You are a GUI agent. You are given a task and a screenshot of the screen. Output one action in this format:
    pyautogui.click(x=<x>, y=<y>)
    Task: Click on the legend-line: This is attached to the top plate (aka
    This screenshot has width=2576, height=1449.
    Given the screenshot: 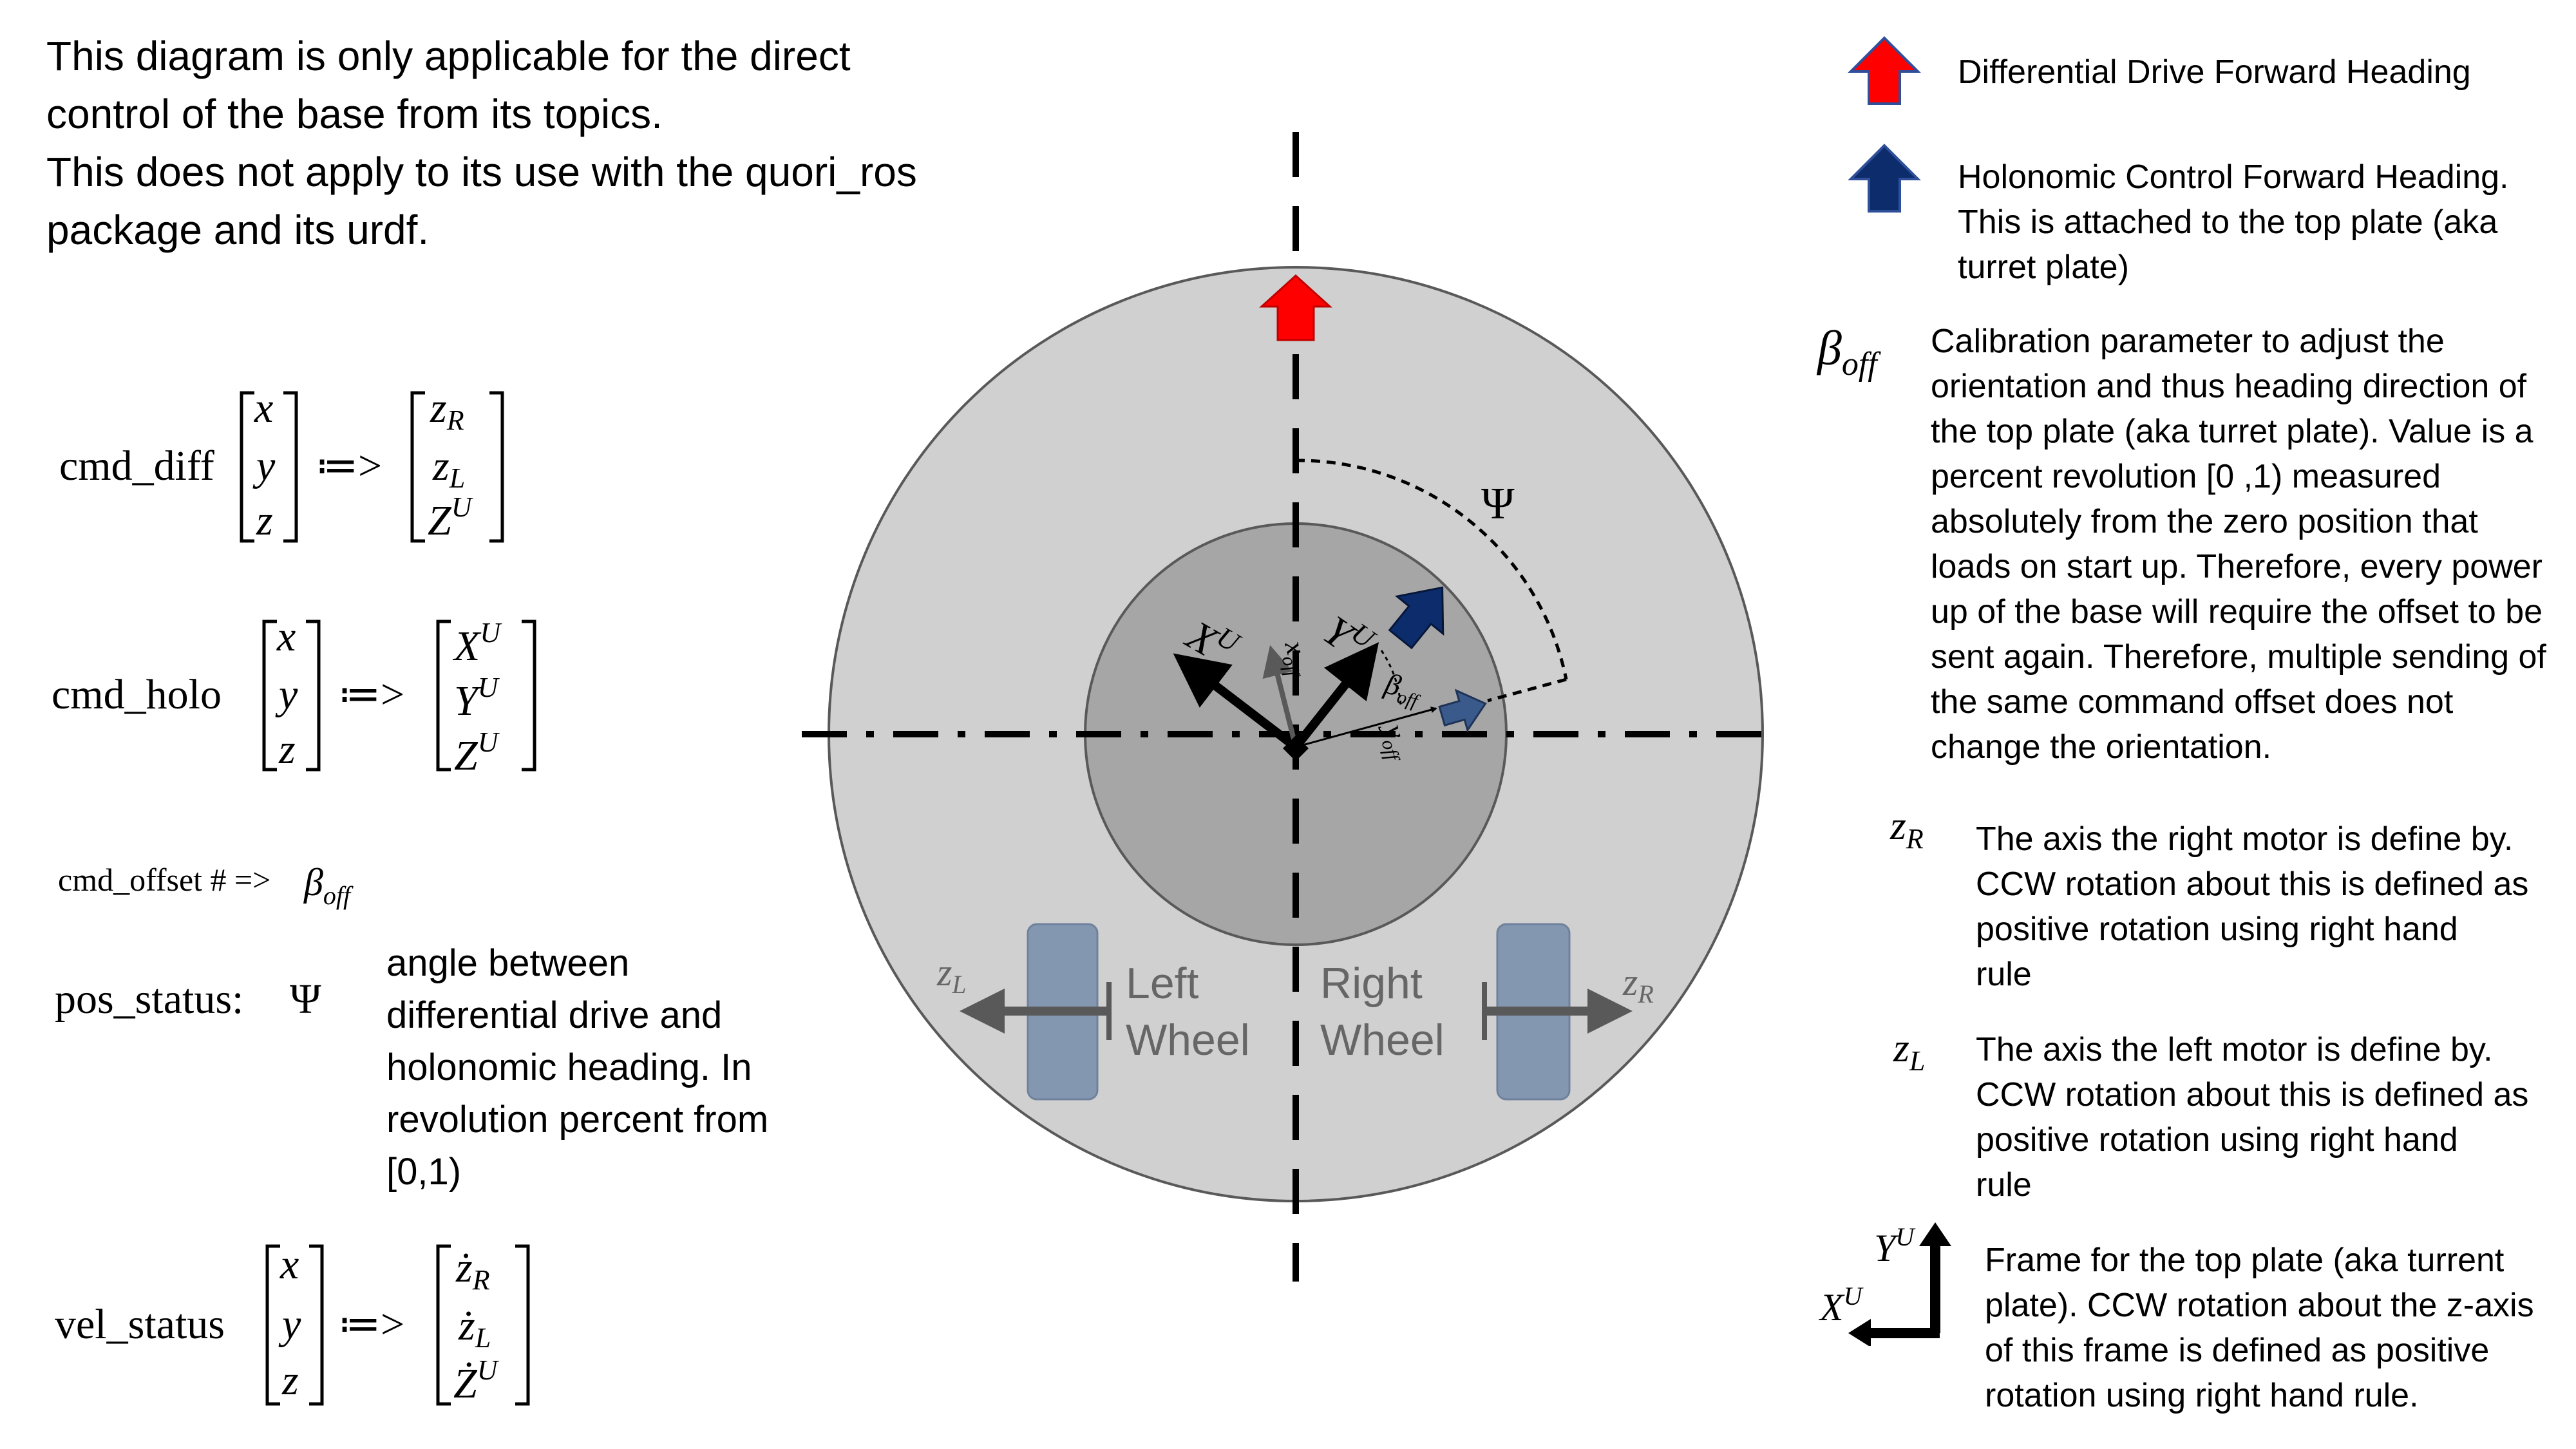 What is the action you would take?
    pyautogui.click(x=2228, y=223)
    